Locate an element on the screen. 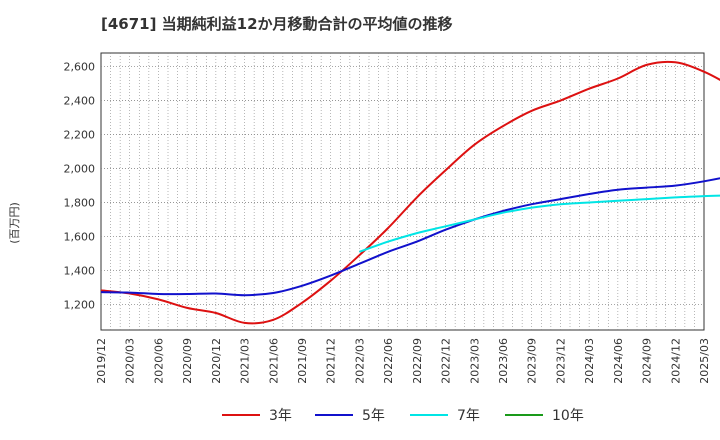 The height and width of the screenshot is (440, 720). legend-item: 5年 is located at coordinates (350, 415).